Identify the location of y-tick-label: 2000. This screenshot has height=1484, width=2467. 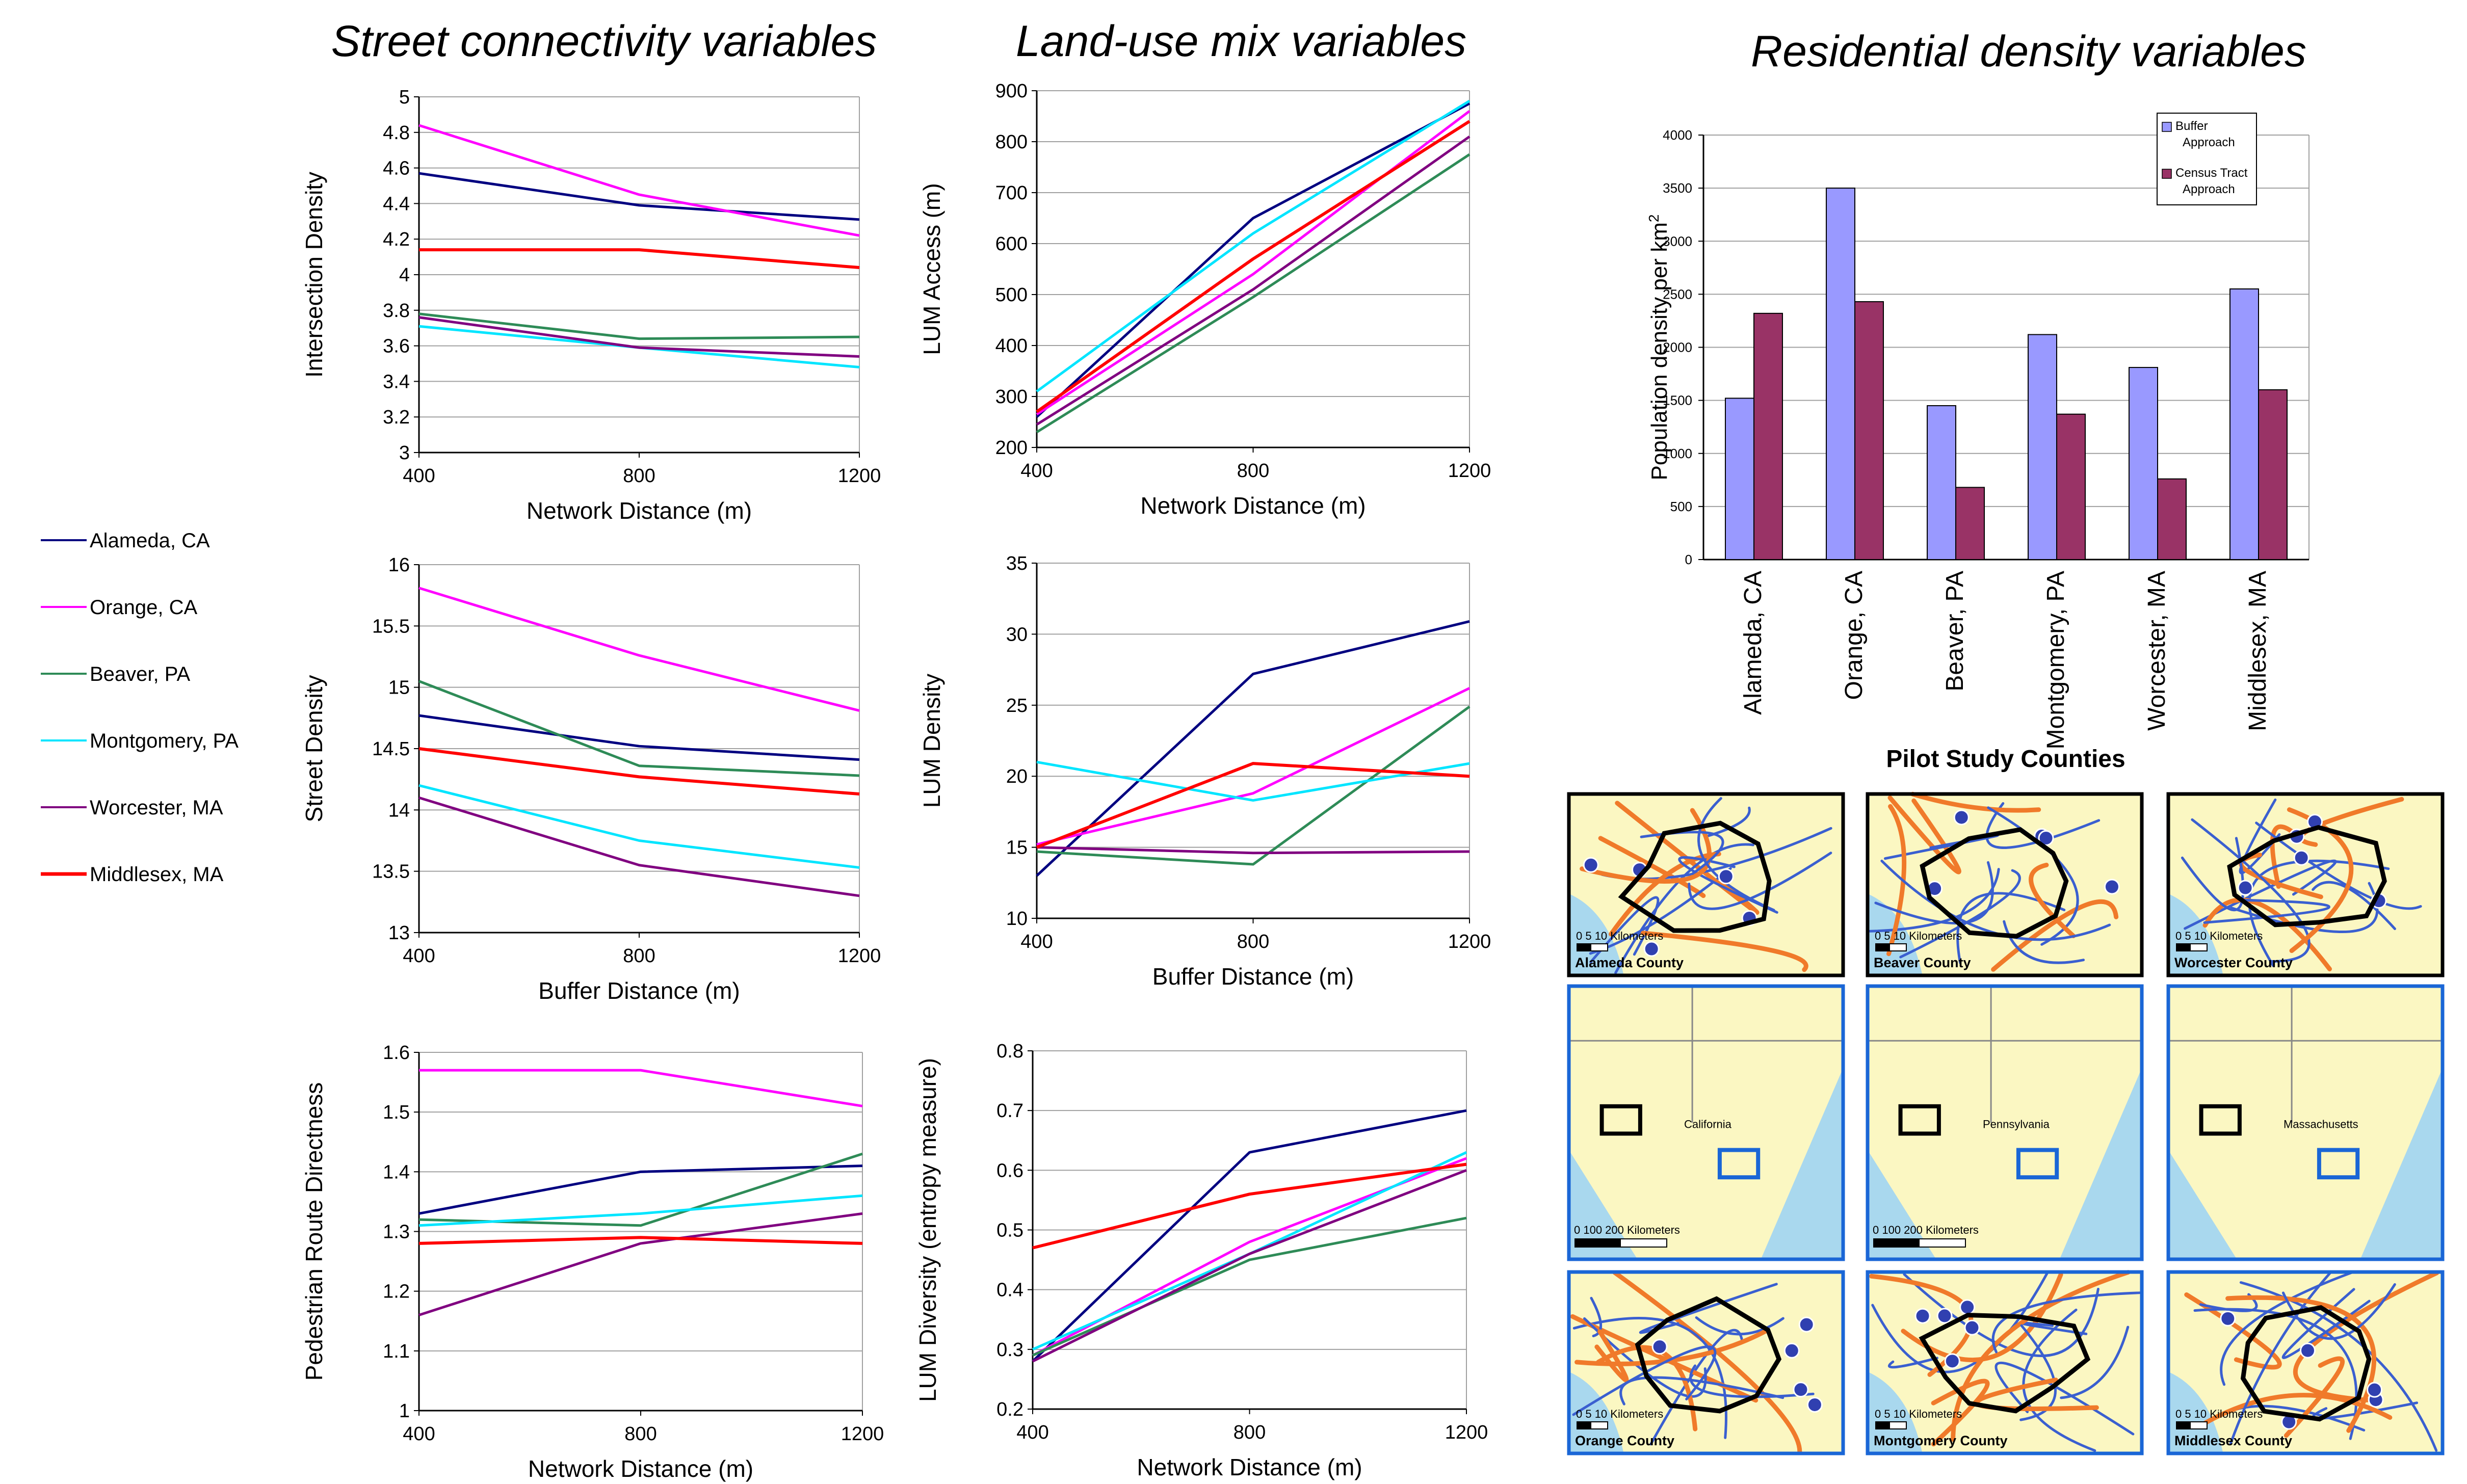
(1678, 347).